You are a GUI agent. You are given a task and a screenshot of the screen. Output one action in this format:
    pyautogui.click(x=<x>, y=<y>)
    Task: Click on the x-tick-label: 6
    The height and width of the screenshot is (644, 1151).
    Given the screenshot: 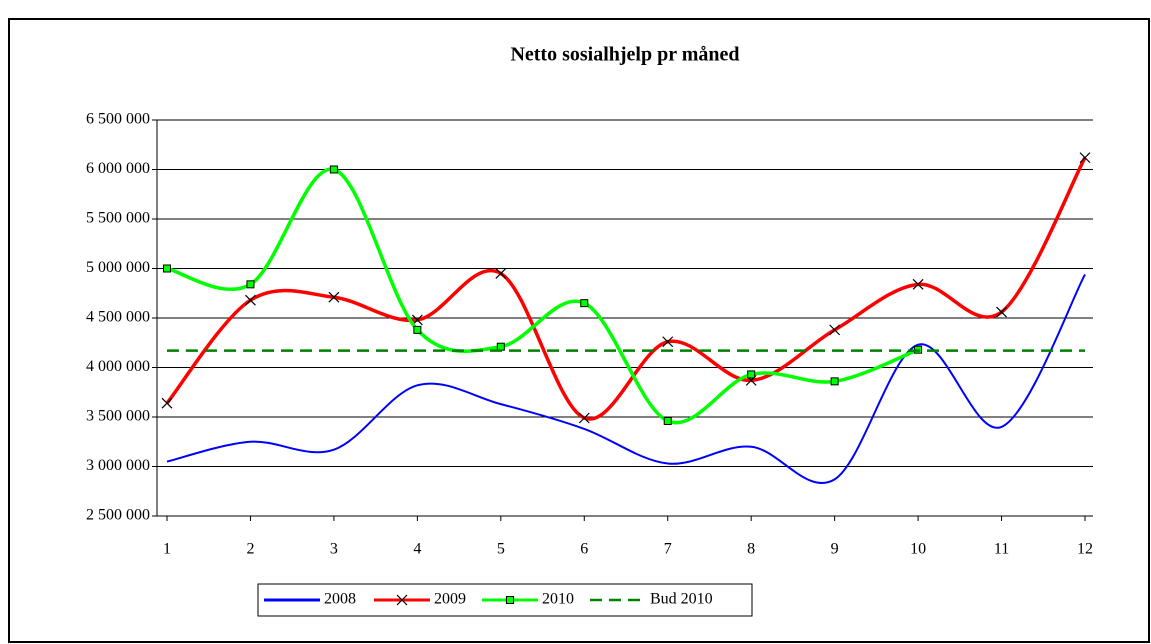 What is the action you would take?
    pyautogui.click(x=584, y=549)
    